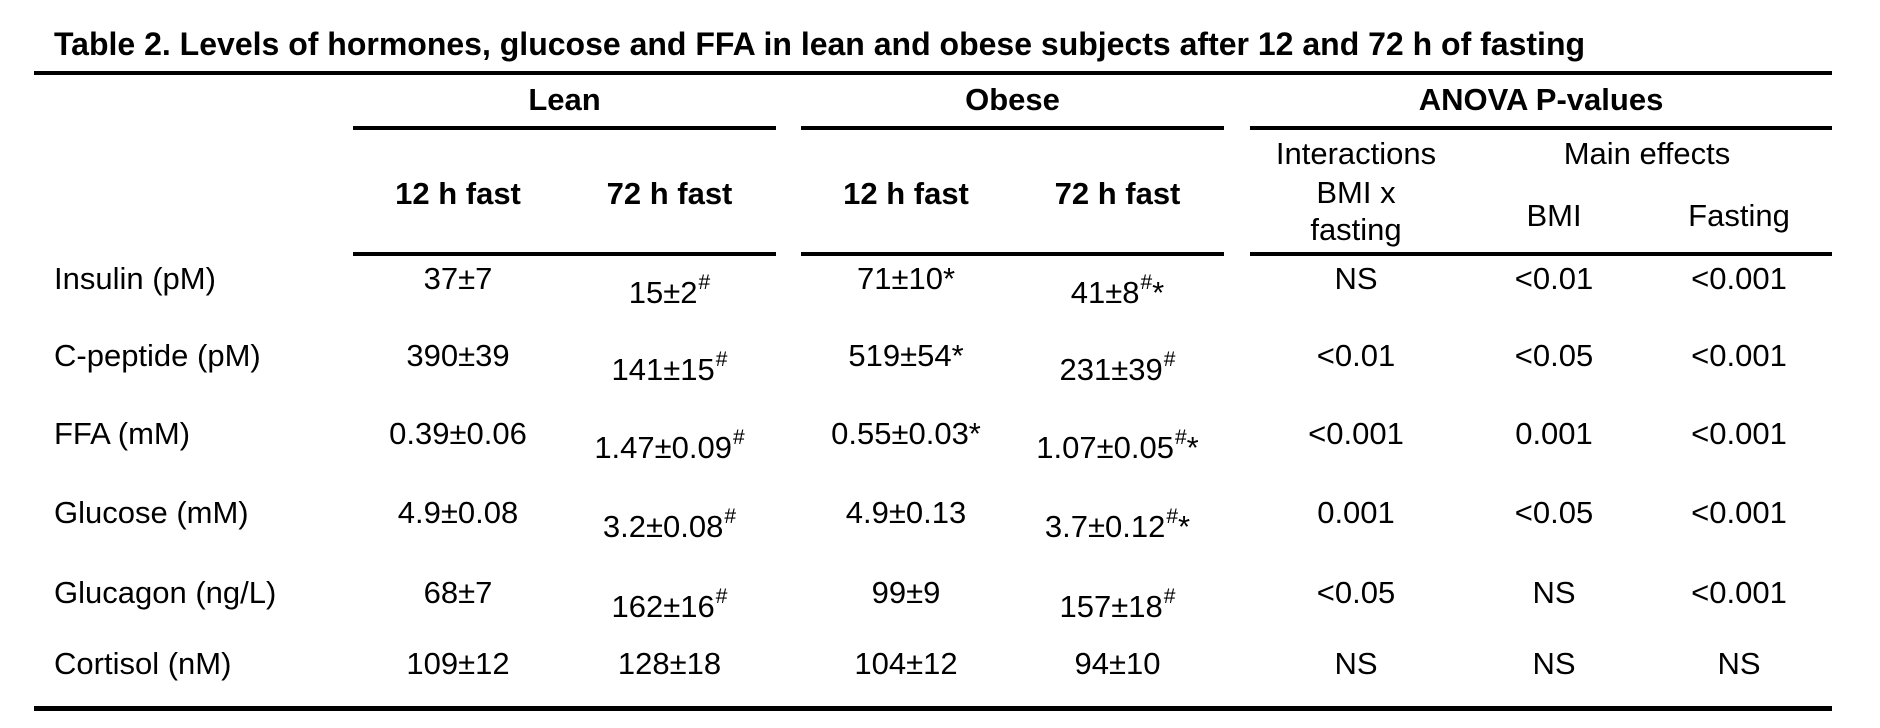 This screenshot has height=728, width=1880. I want to click on cell-obese72: 157±18#, so click(1117, 607).